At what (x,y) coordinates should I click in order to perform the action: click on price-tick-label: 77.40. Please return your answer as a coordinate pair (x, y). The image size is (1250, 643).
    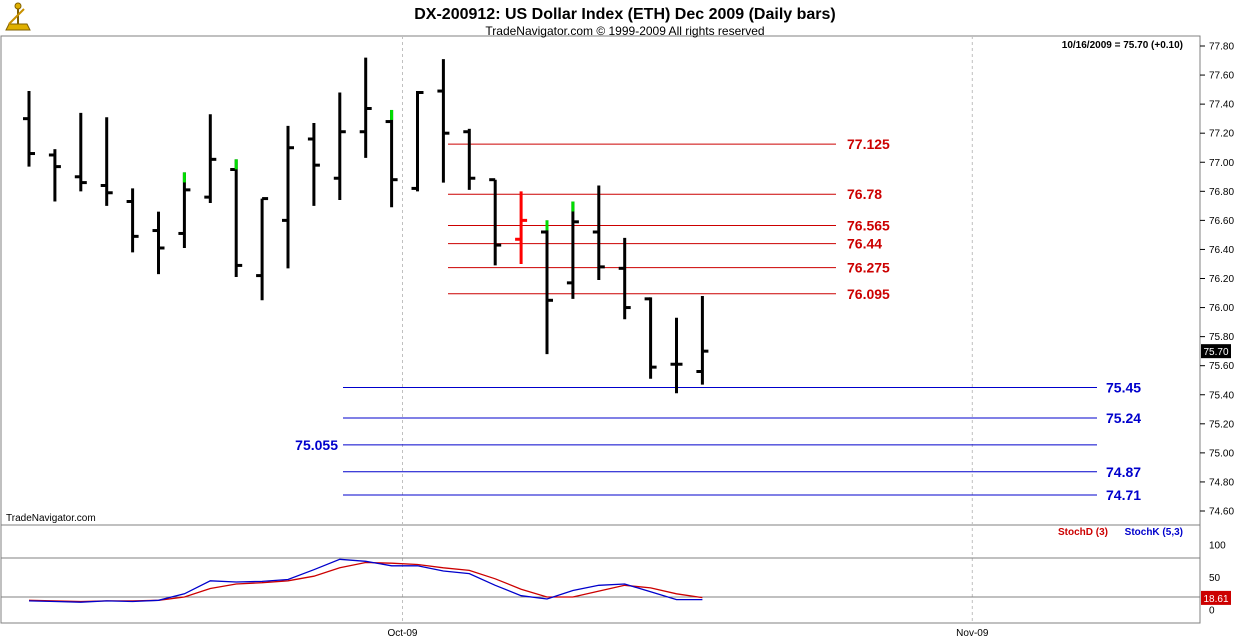
    Looking at the image, I should click on (1221, 105).